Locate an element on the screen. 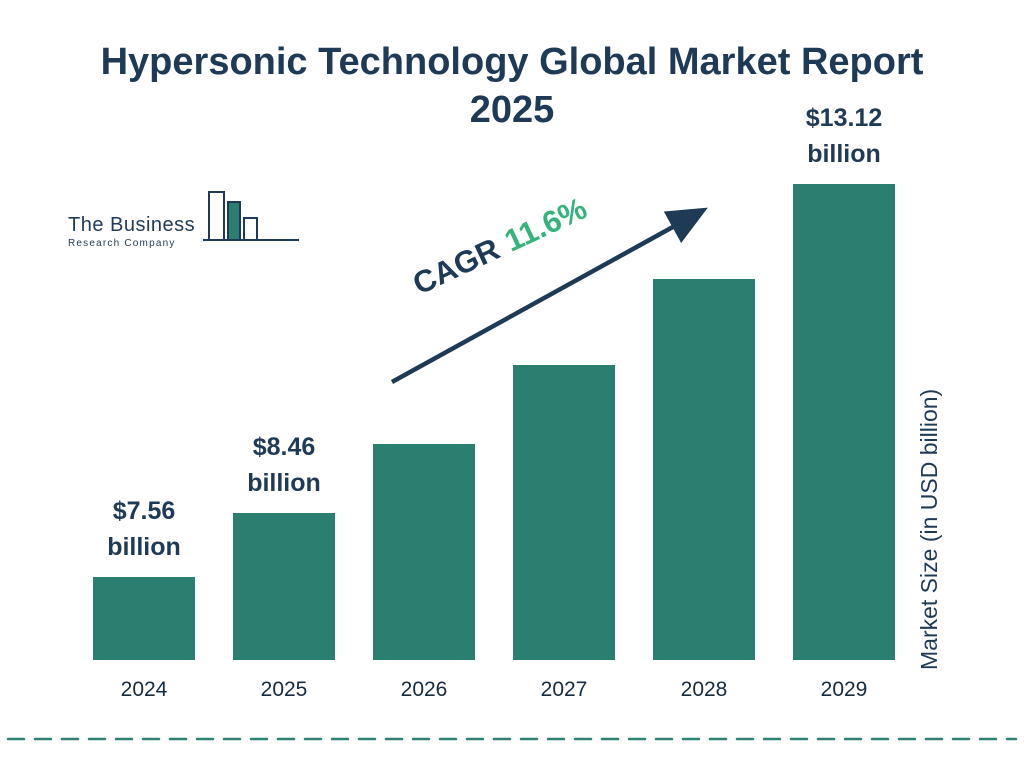 The width and height of the screenshot is (1024, 768). bar-value-label-2029: $13.12 billion is located at coordinates (844, 136).